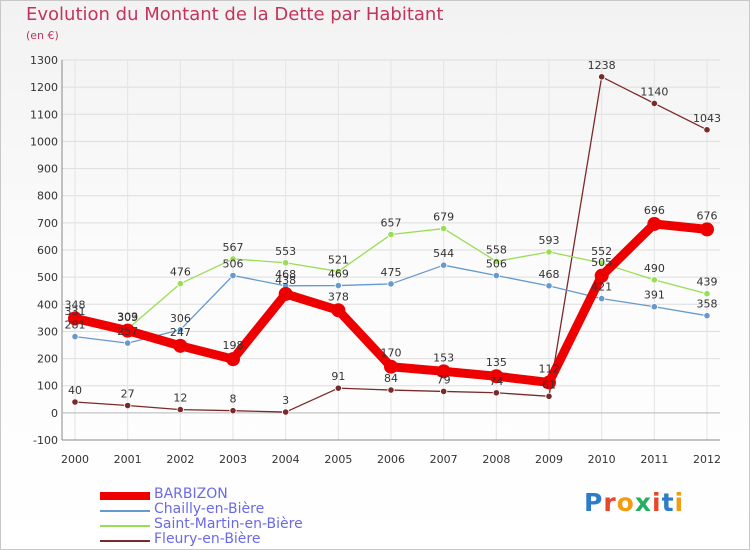 The width and height of the screenshot is (750, 550). I want to click on data-label: 303, so click(127, 317).